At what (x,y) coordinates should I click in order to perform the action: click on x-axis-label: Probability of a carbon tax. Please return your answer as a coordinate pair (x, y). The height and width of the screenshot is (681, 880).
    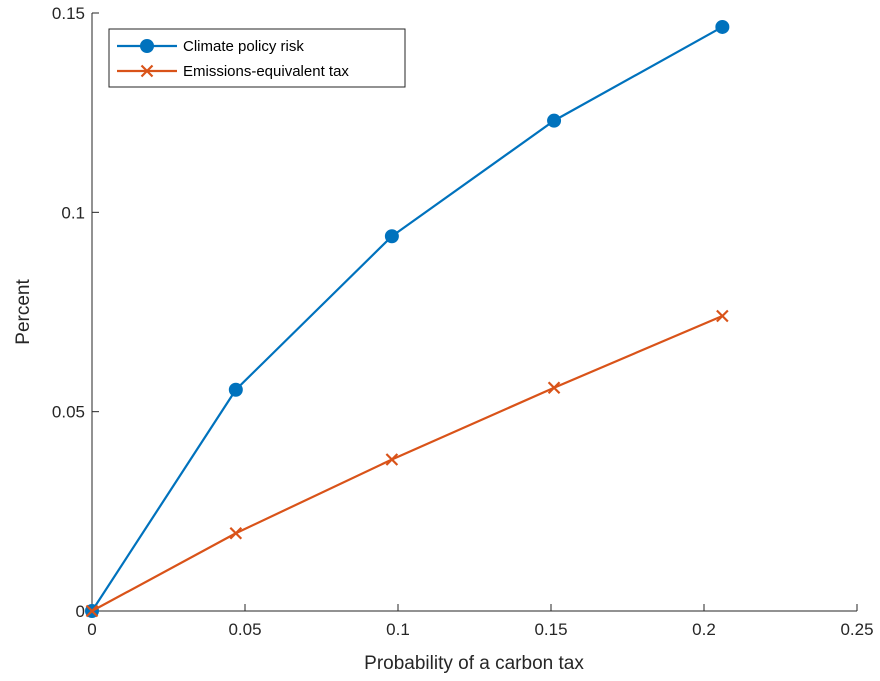
    Looking at the image, I should click on (474, 663).